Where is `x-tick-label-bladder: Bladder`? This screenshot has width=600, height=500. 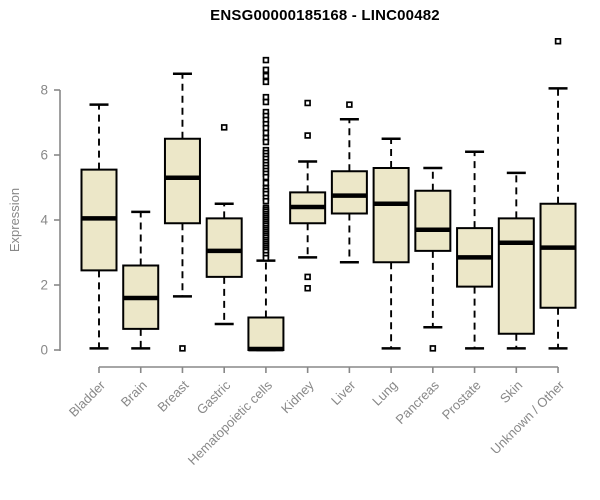 x-tick-label-bladder: Bladder is located at coordinates (87, 398).